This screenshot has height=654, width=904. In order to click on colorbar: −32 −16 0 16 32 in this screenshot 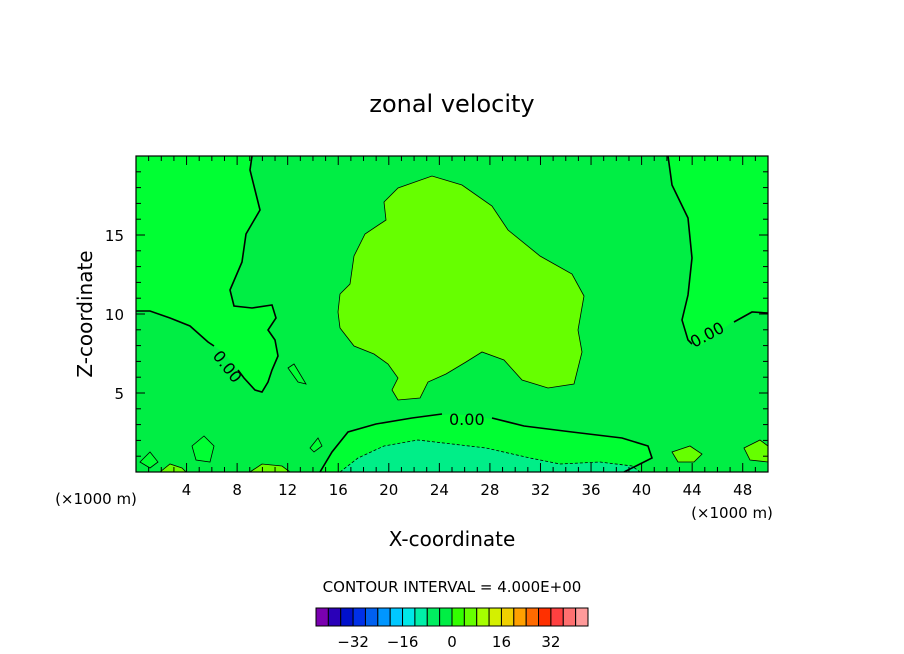, I will do `click(452, 629)`.